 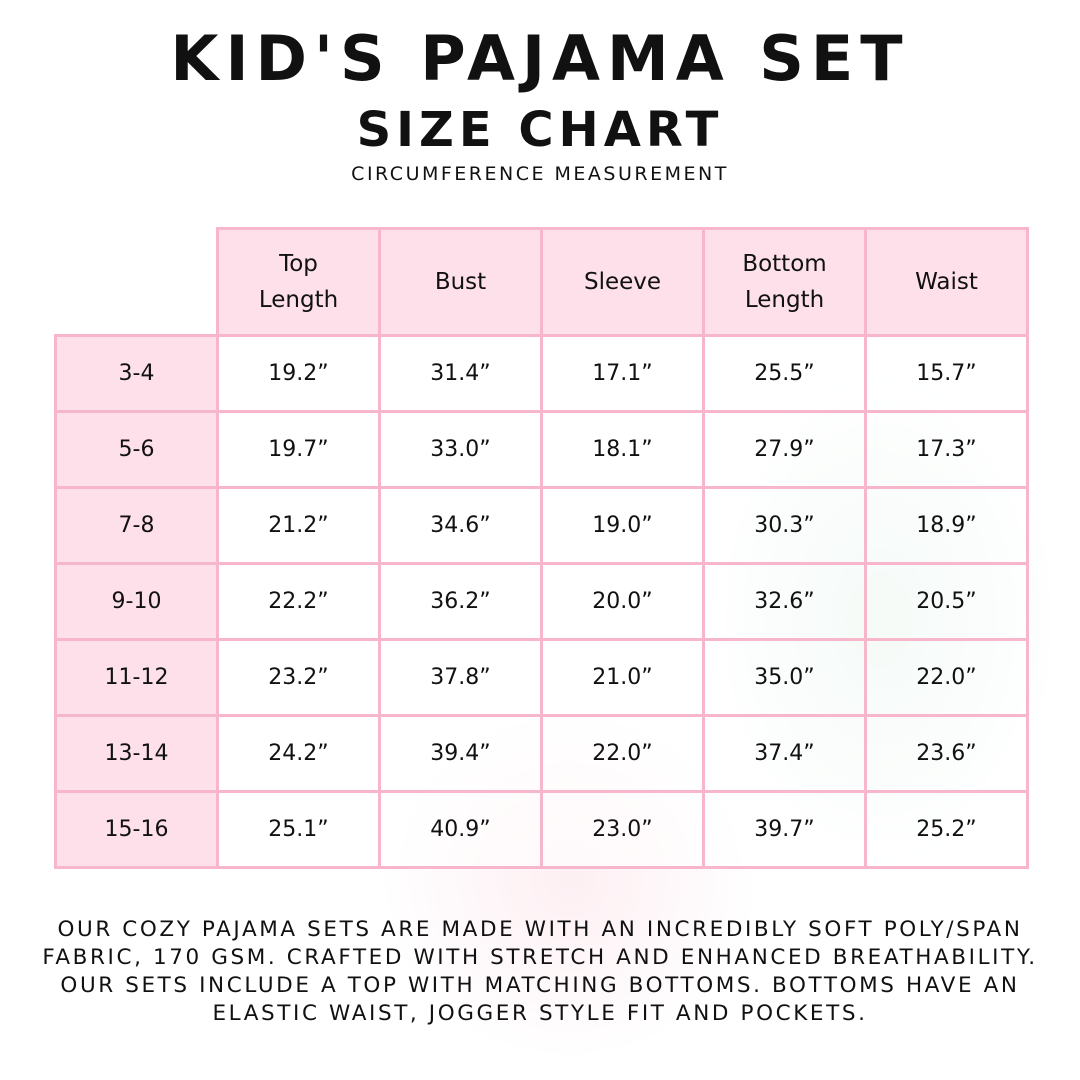 What do you see at coordinates (460, 373) in the screenshot?
I see `table-cell: 31.4”` at bounding box center [460, 373].